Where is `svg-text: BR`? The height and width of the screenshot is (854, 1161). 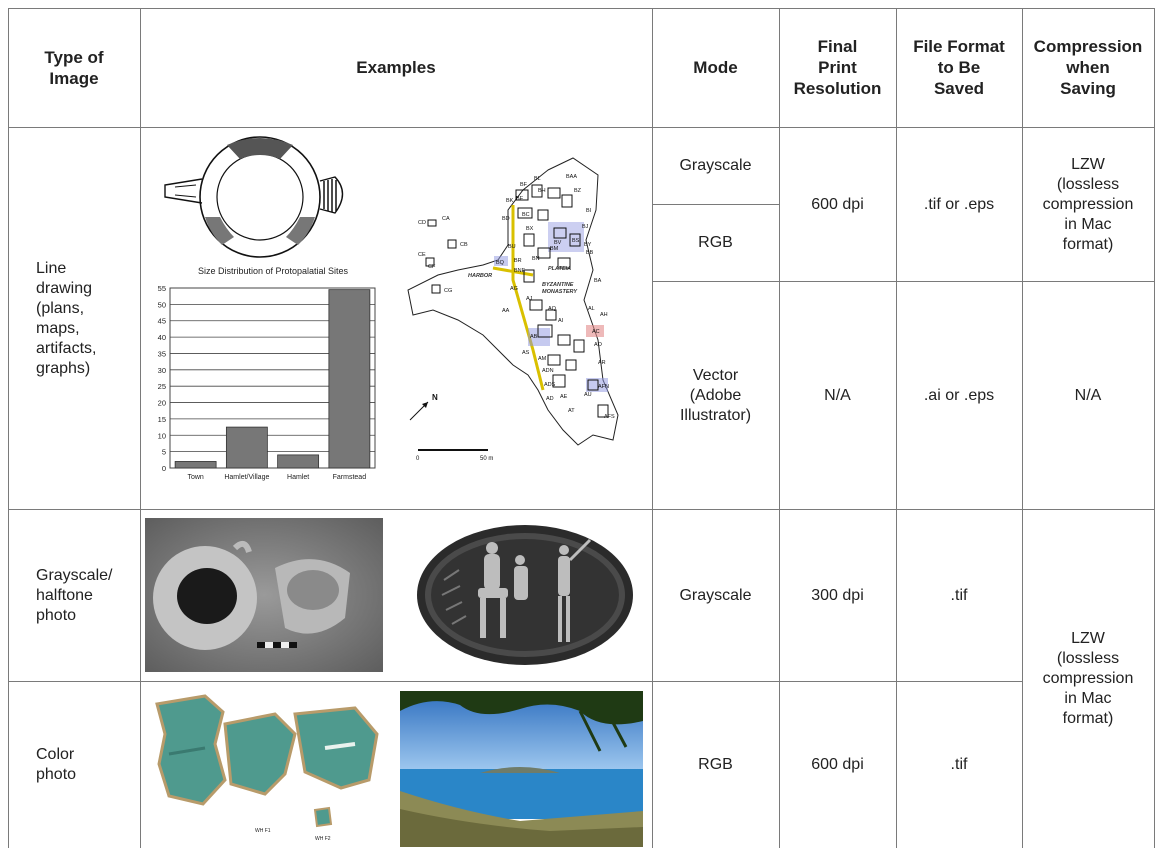
svg-text: BR is located at coordinates (518, 261).